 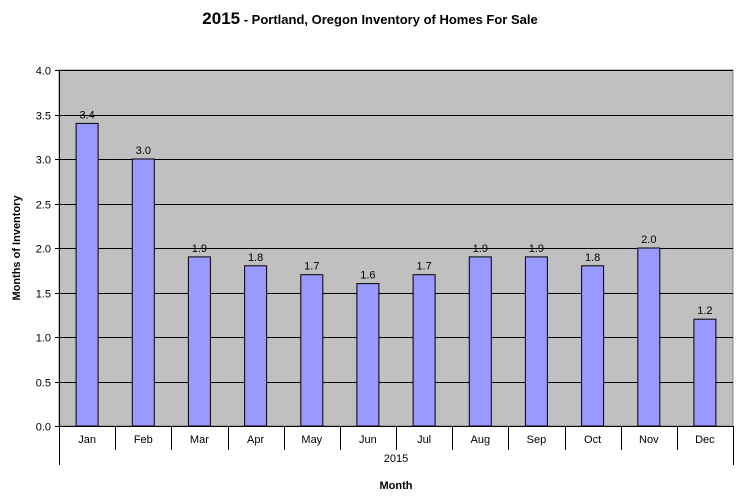 What do you see at coordinates (396, 440) in the screenshot?
I see `x-tick-labels: Jan Feb Mar Apr May Jun Jul Aug Sep Oct Nov Dec` at bounding box center [396, 440].